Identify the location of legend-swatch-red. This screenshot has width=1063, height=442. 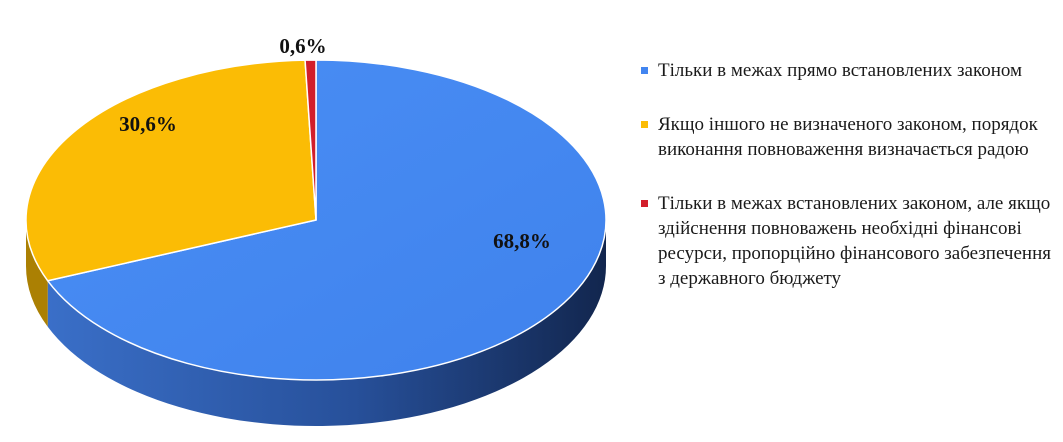
(644, 203).